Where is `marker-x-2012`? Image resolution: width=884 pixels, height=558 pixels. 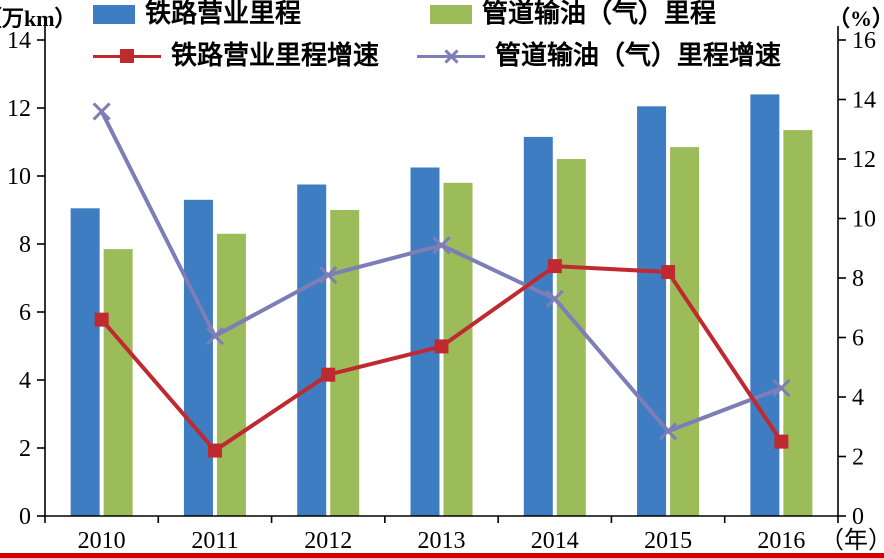 marker-x-2012 is located at coordinates (328, 275).